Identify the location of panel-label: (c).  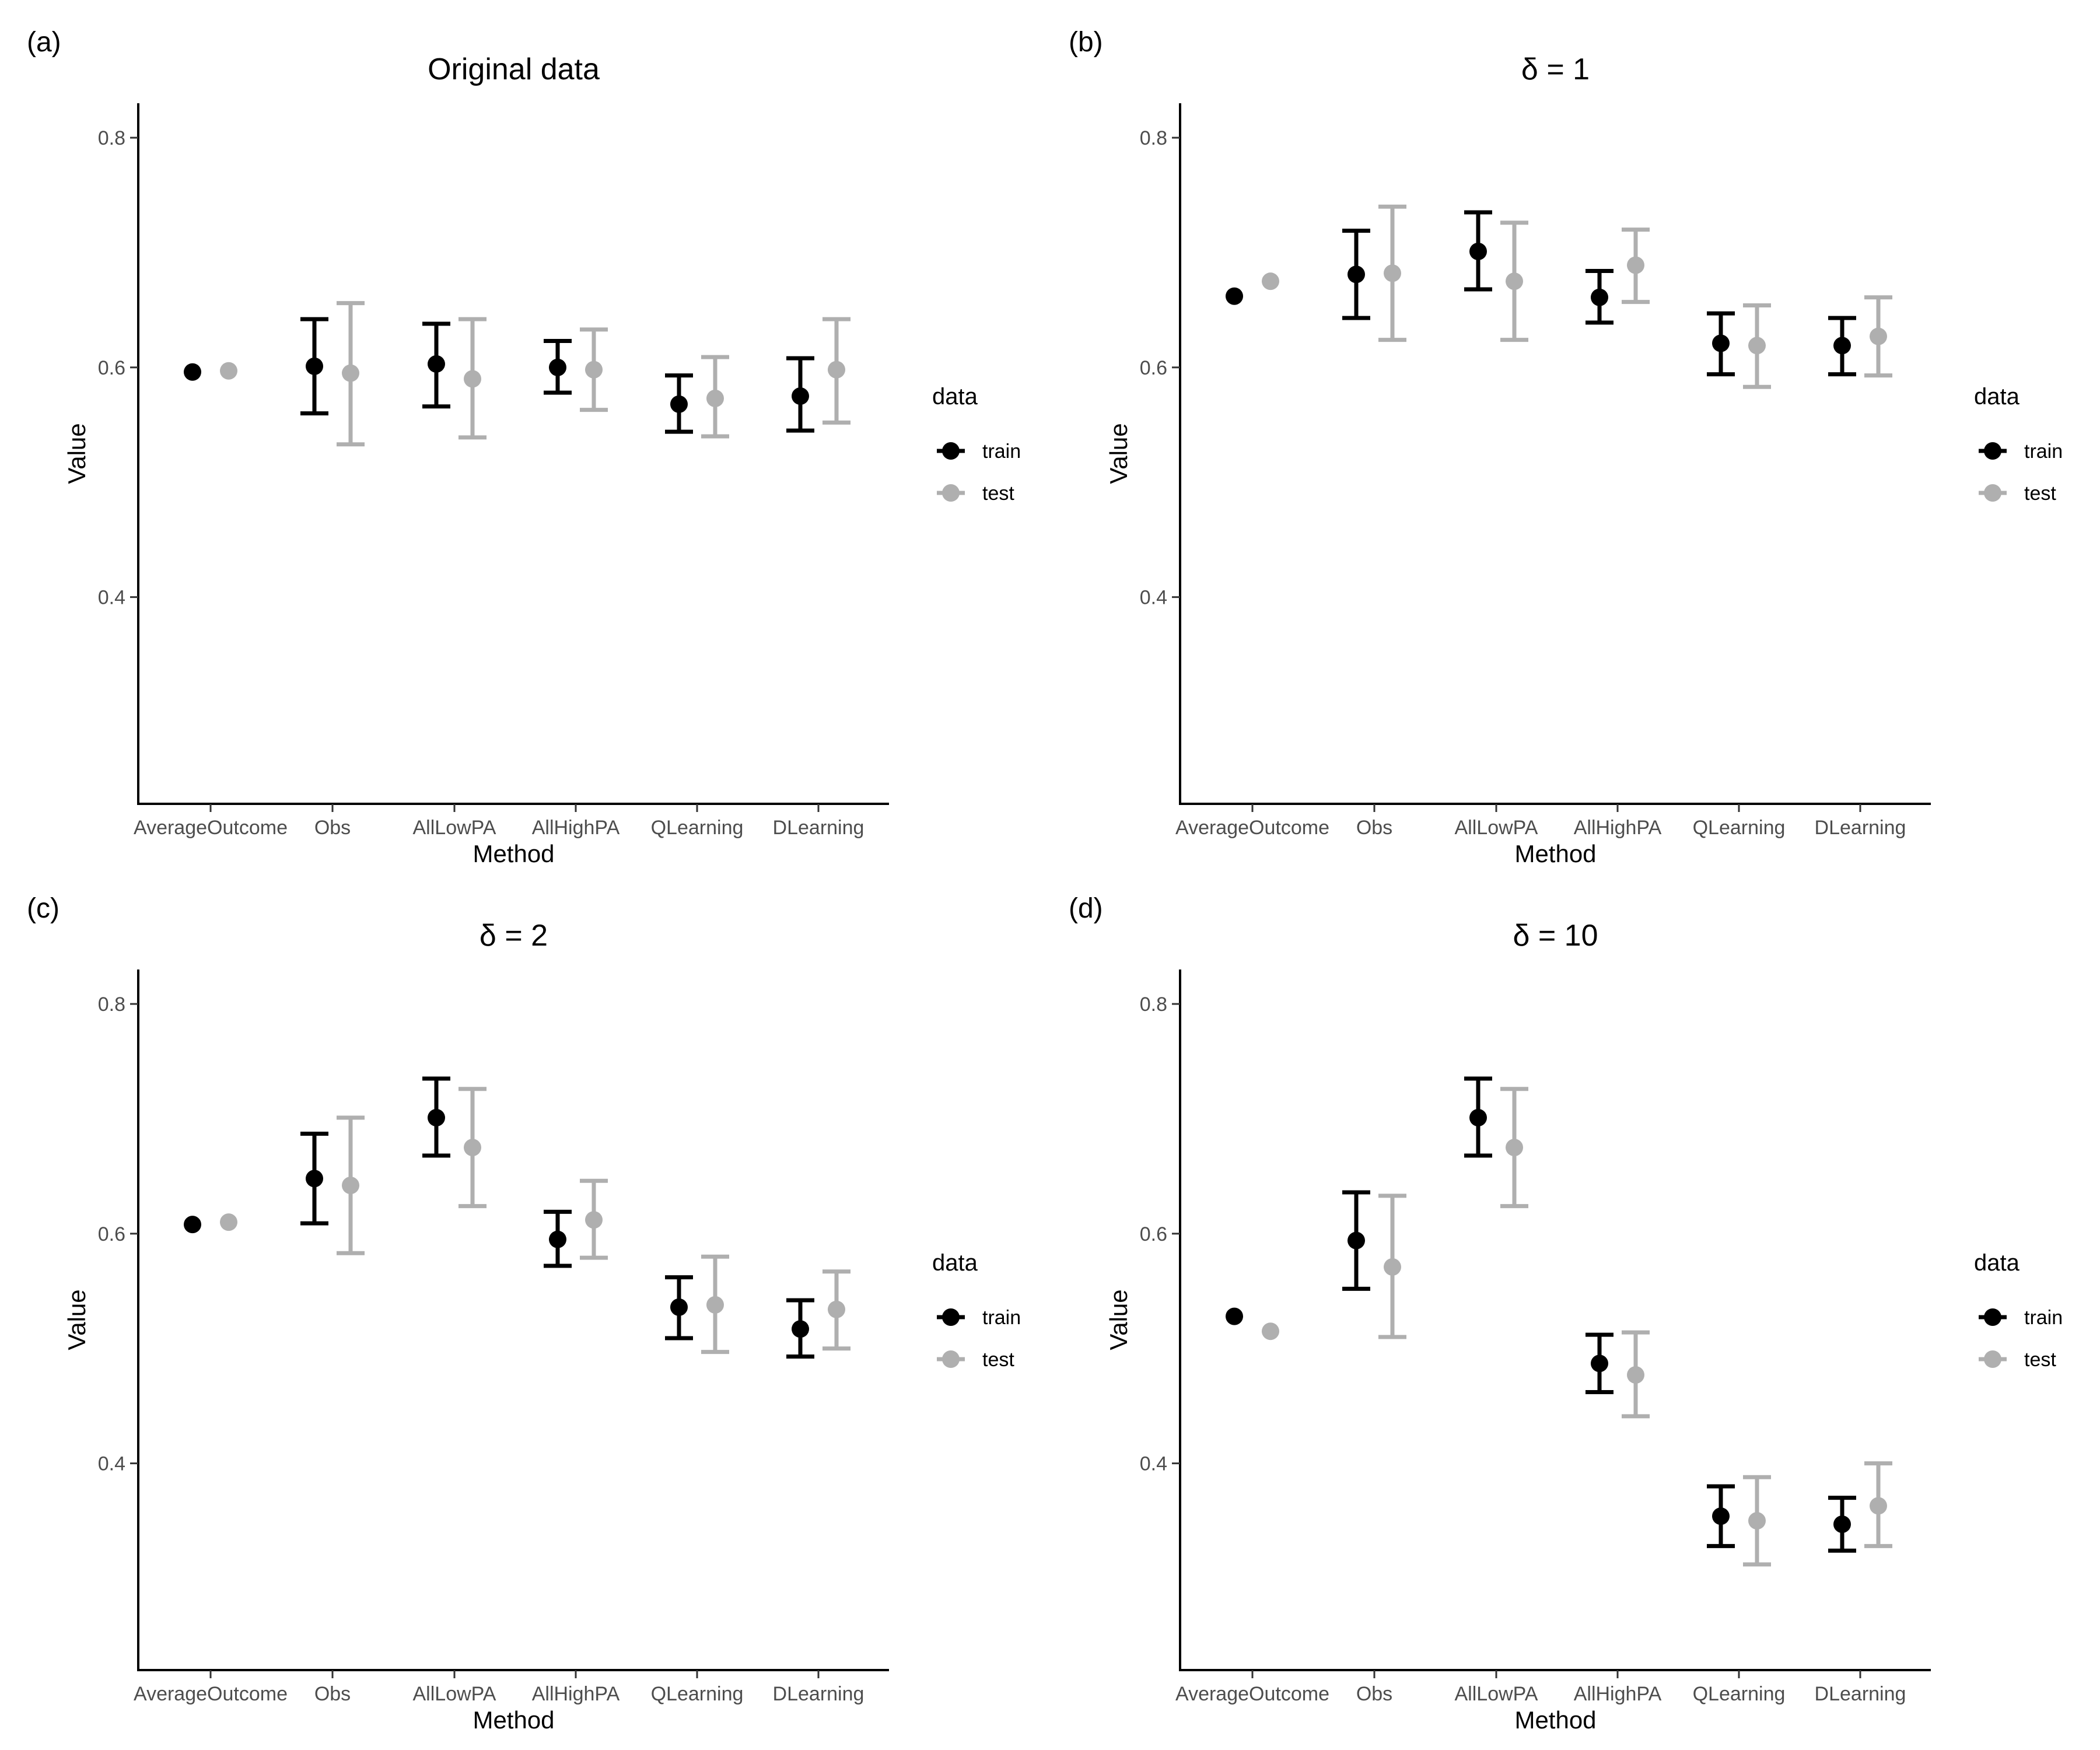
(43, 908).